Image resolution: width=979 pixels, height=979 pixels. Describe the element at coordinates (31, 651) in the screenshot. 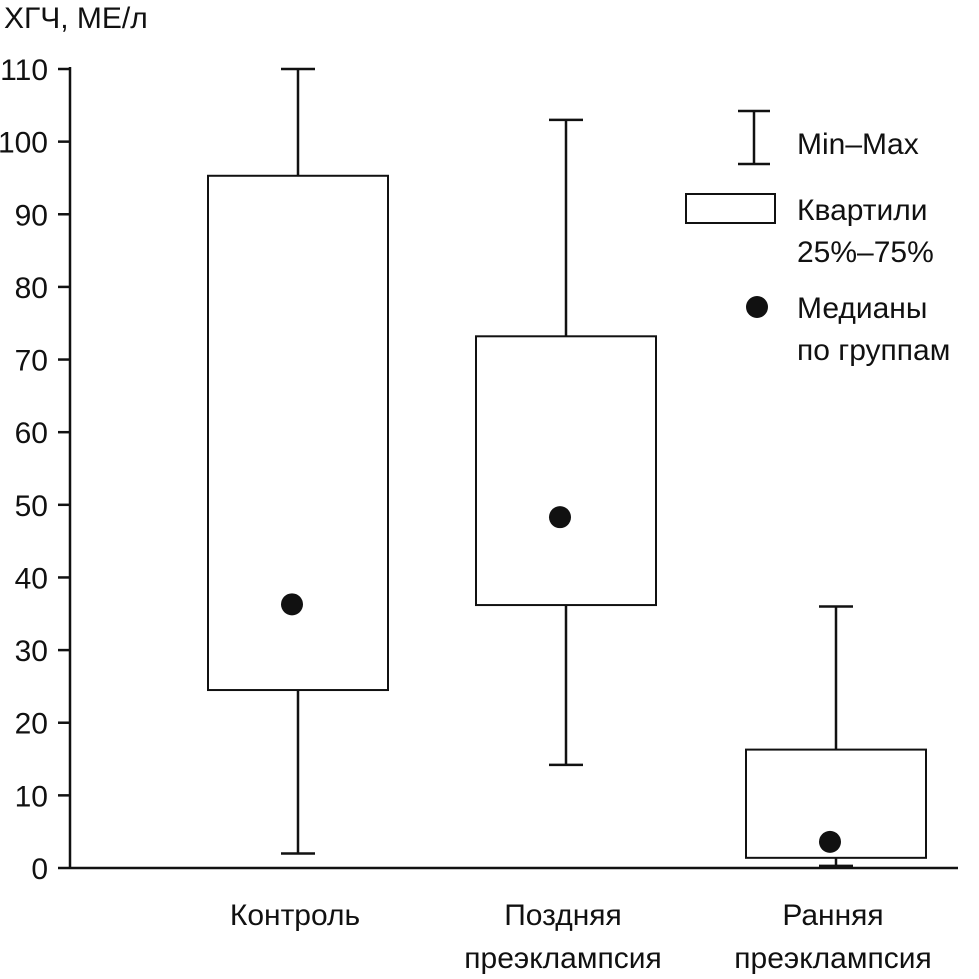

I see `y-tick-label: 30` at that location.